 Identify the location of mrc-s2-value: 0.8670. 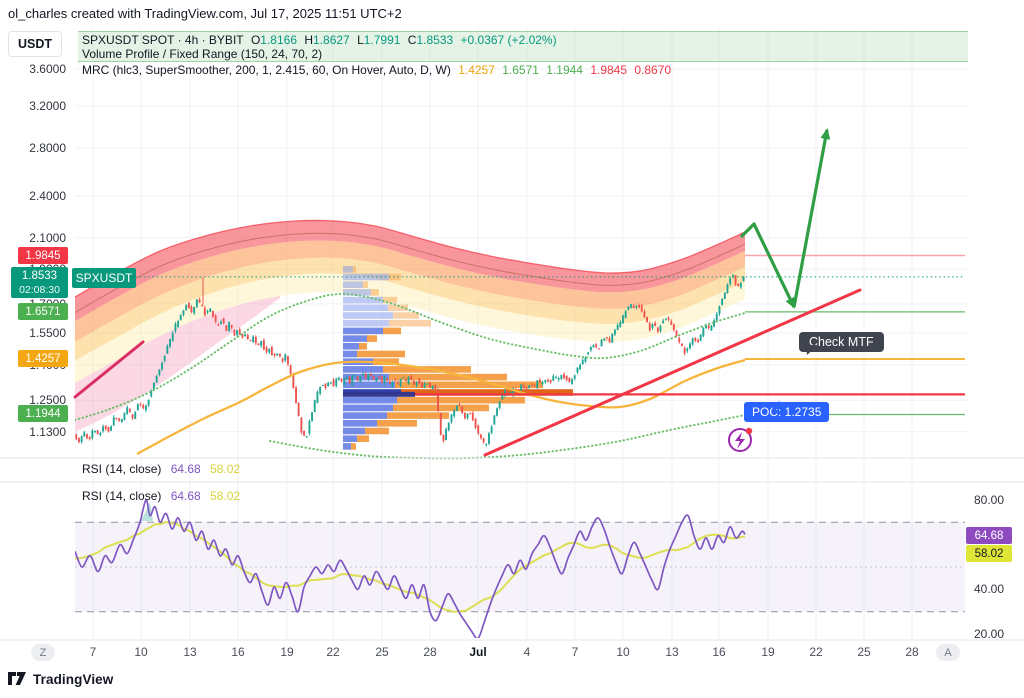
(653, 70).